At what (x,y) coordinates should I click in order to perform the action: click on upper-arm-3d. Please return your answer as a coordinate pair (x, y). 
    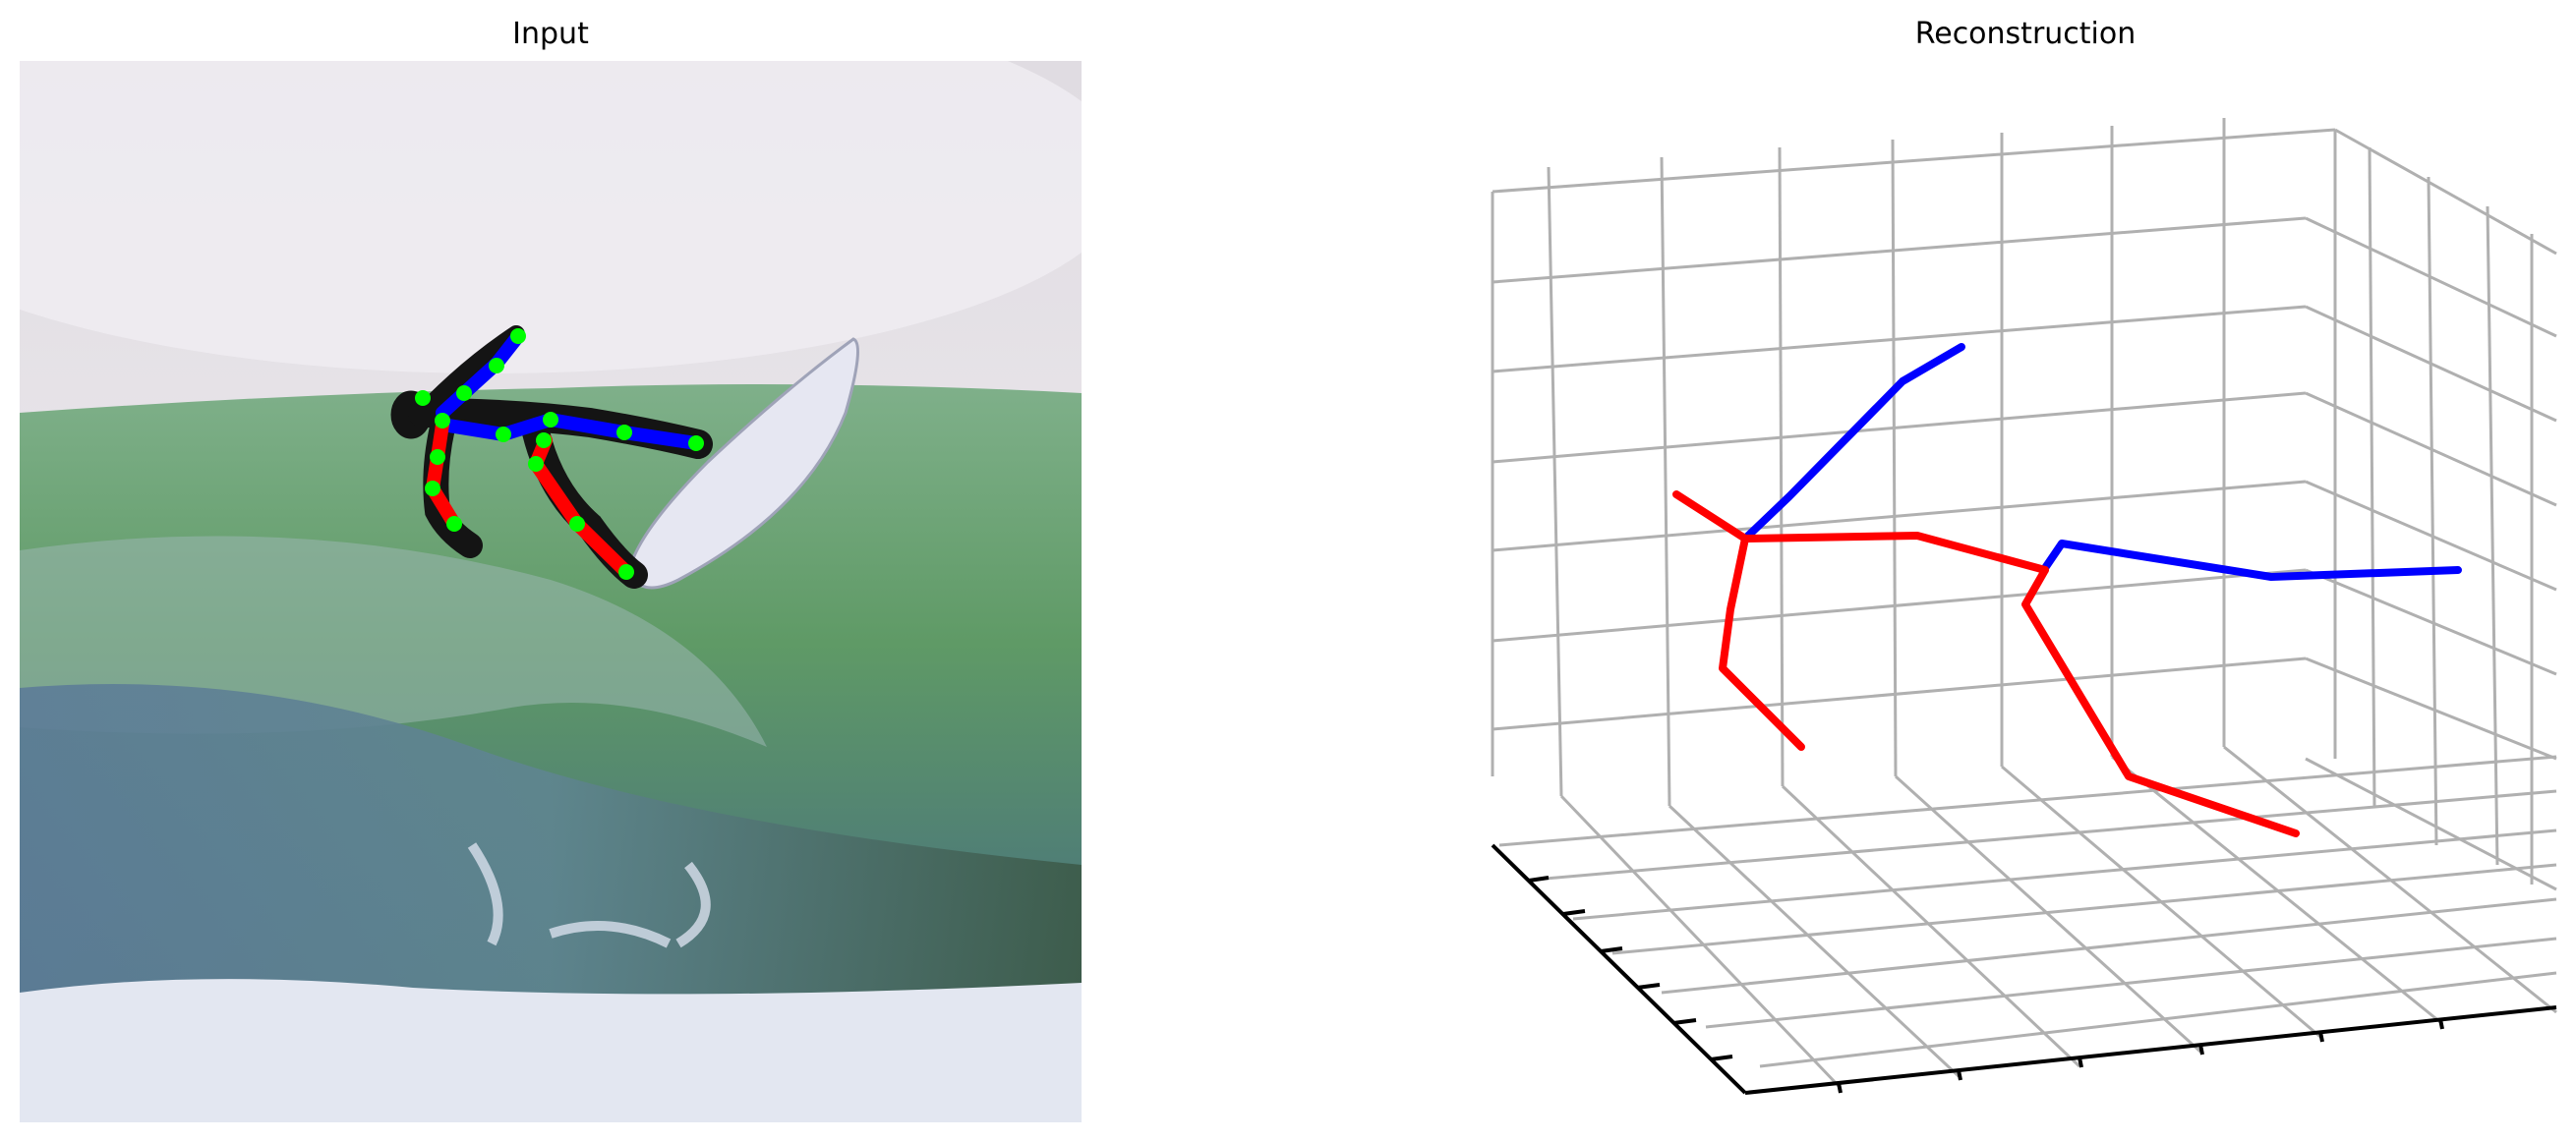
    Looking at the image, I should click on (1853, 442).